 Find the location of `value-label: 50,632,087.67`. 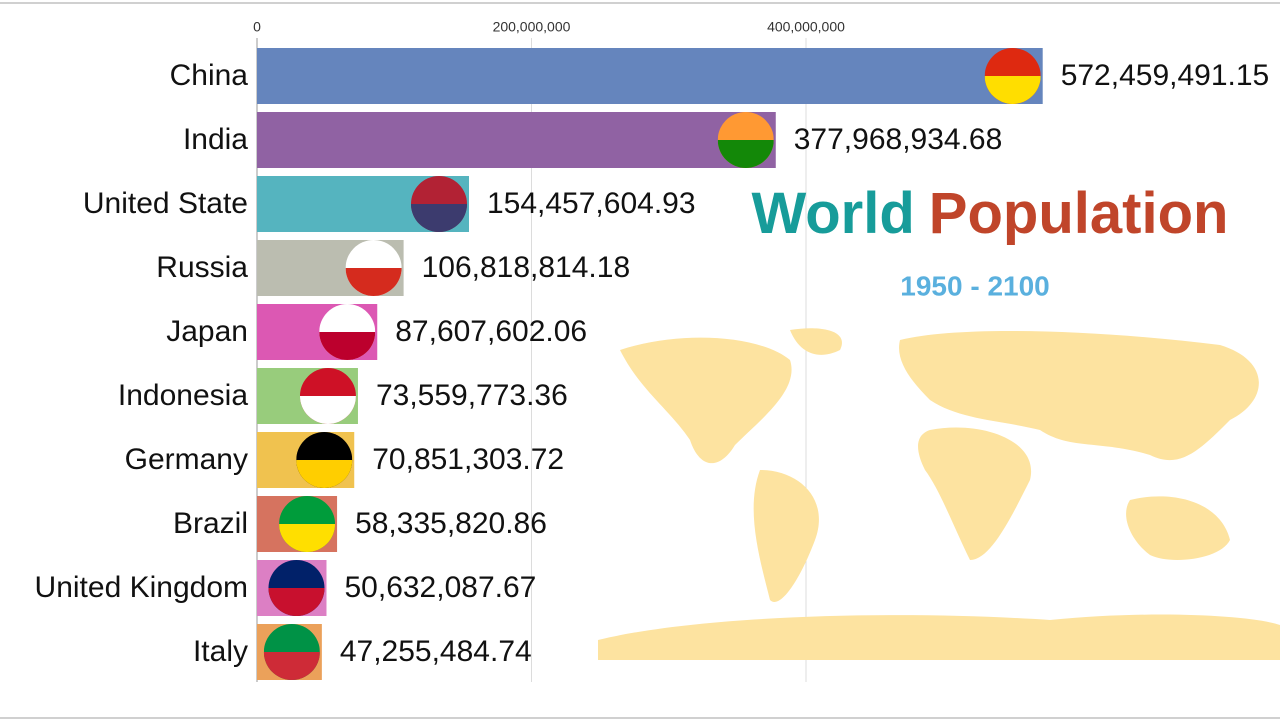

value-label: 50,632,087.67 is located at coordinates (440, 587).